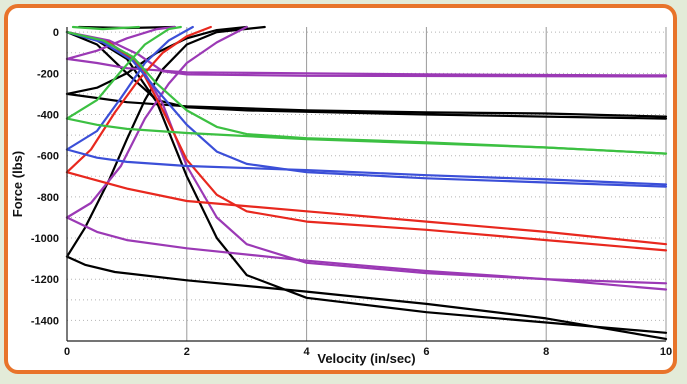 The image size is (687, 384). What do you see at coordinates (48, 74) in the screenshot?
I see `y-tick-label: -200` at bounding box center [48, 74].